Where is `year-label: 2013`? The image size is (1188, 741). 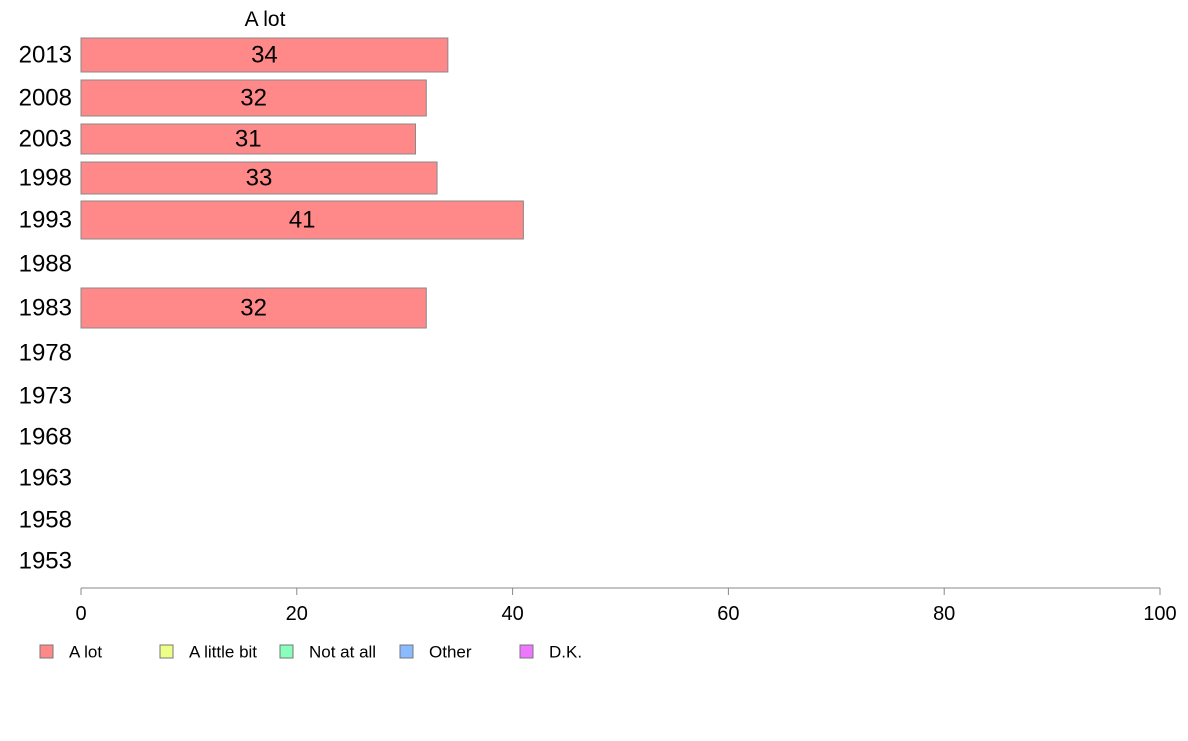
year-label: 2013 is located at coordinates (45, 55).